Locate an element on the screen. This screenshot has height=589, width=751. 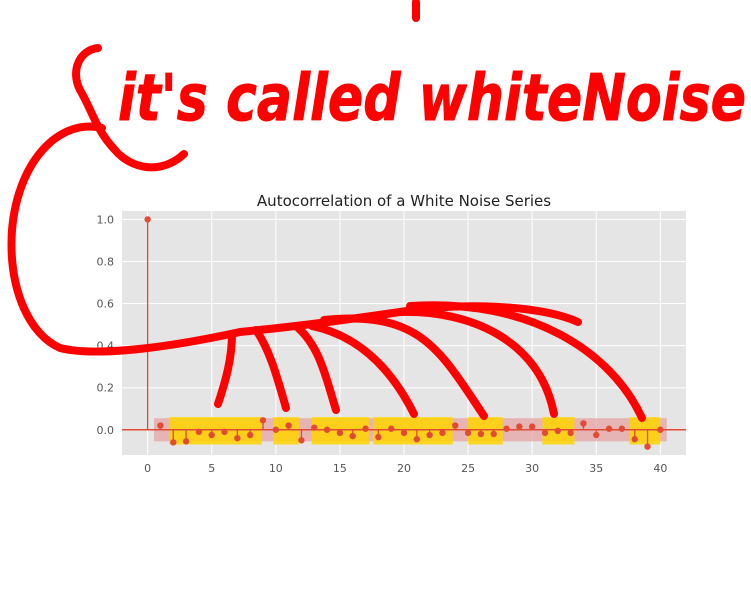
y-tick-label: 1.0 is located at coordinates (106, 219).